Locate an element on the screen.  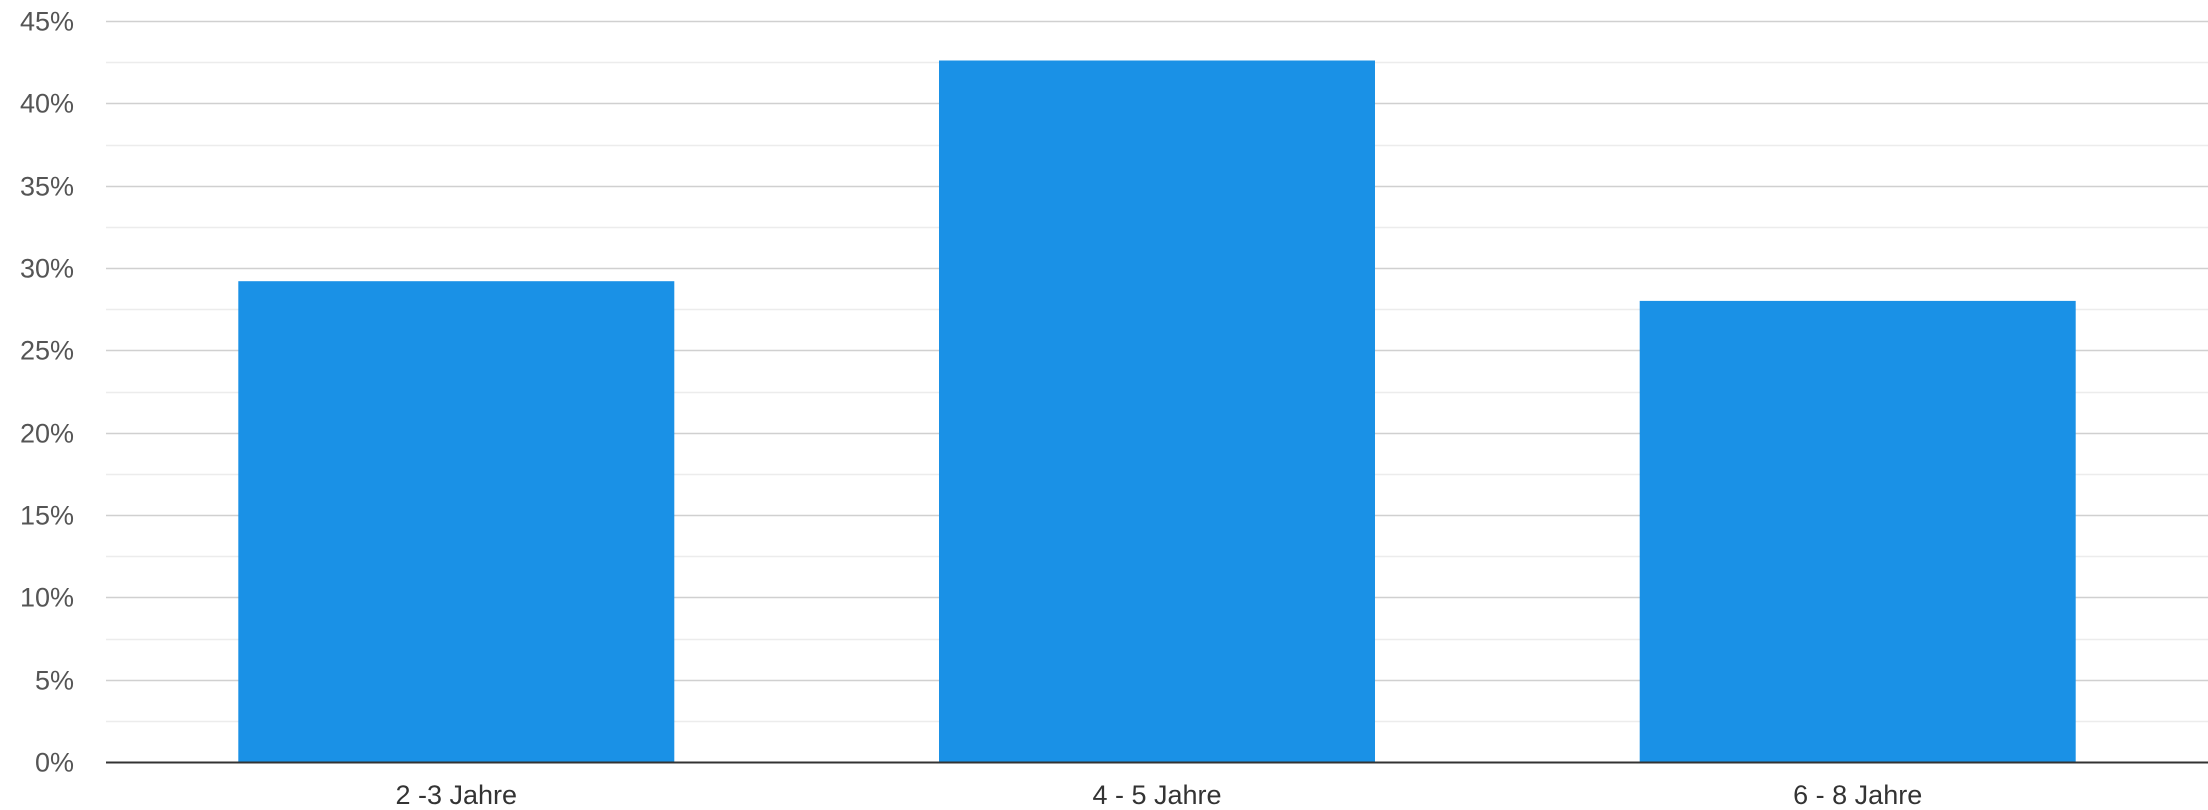
y-tick-label: 30% is located at coordinates (47, 269).